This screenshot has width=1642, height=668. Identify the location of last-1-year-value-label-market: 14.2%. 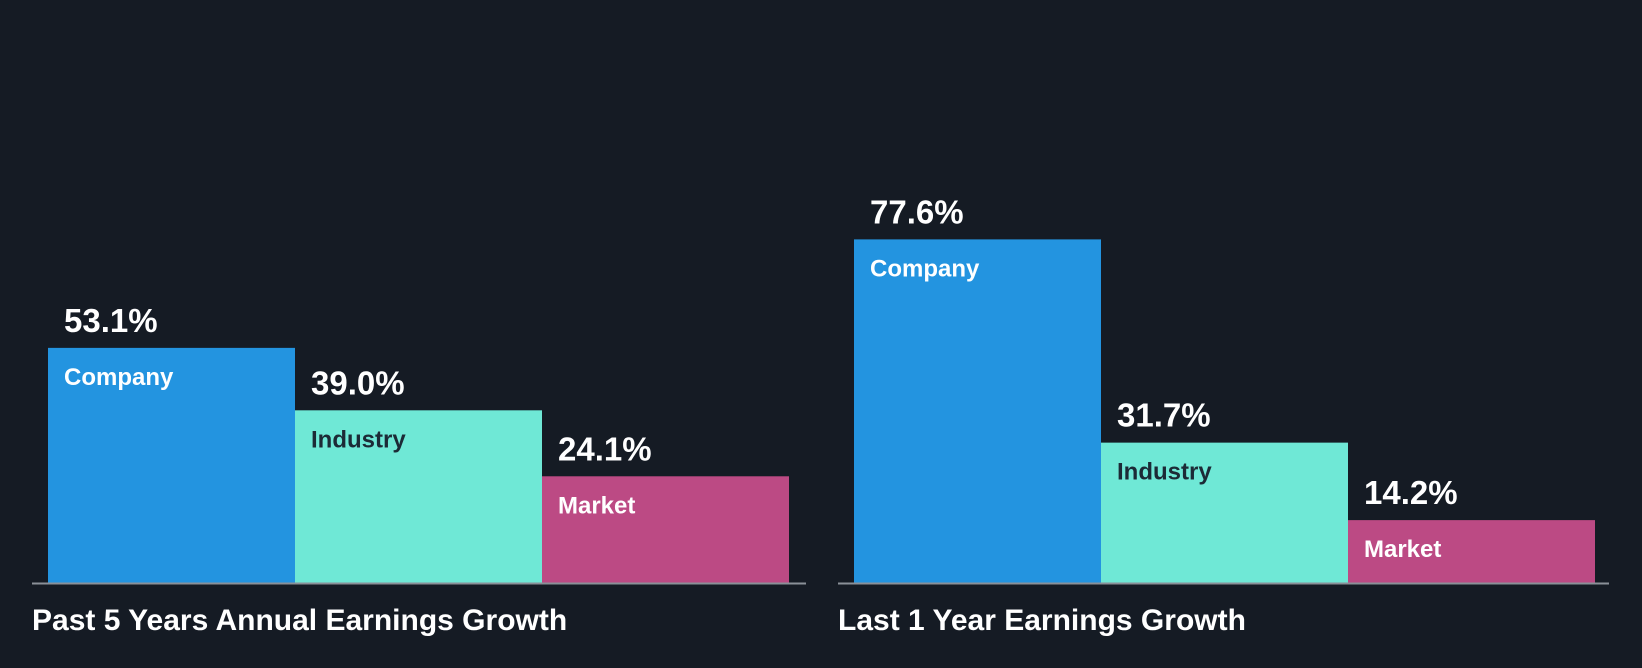
(1411, 492).